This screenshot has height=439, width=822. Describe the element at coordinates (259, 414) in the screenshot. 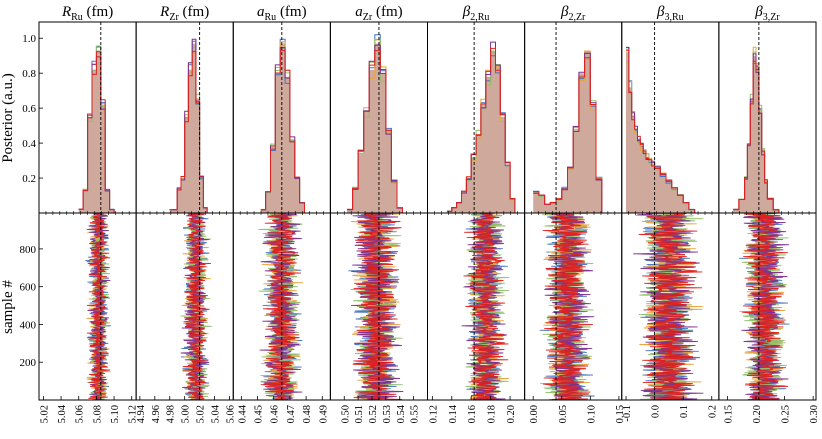

I see `x-tick-label: 0.45` at that location.